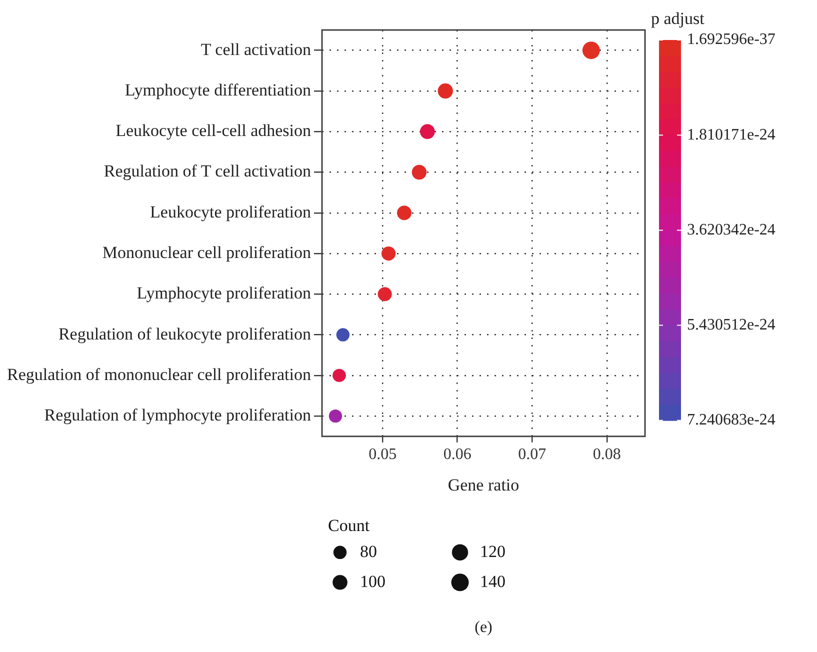 The width and height of the screenshot is (817, 652). Describe the element at coordinates (493, 551) in the screenshot. I see `legend-label: 120` at that location.